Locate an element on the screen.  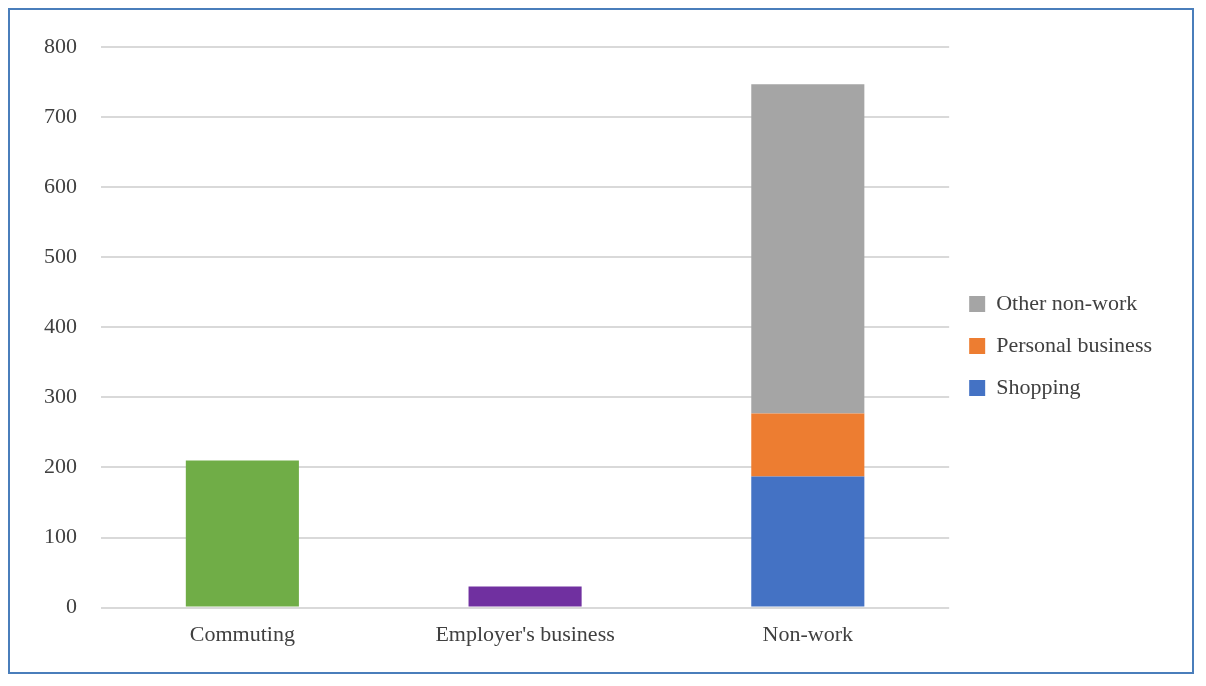
y-tick-label: 700 is located at coordinates (60, 116).